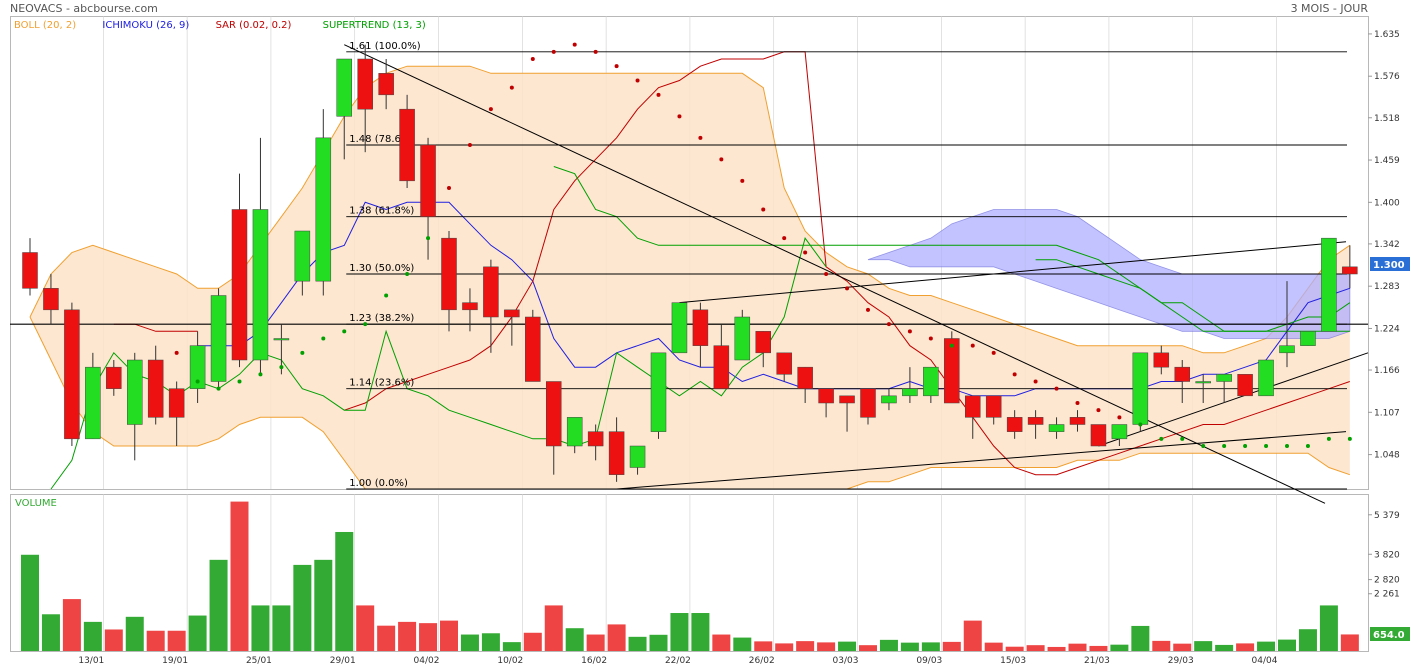 The height and width of the screenshot is (670, 1413). I want to click on y-tick-label-volume: 2 261, so click(1387, 595).